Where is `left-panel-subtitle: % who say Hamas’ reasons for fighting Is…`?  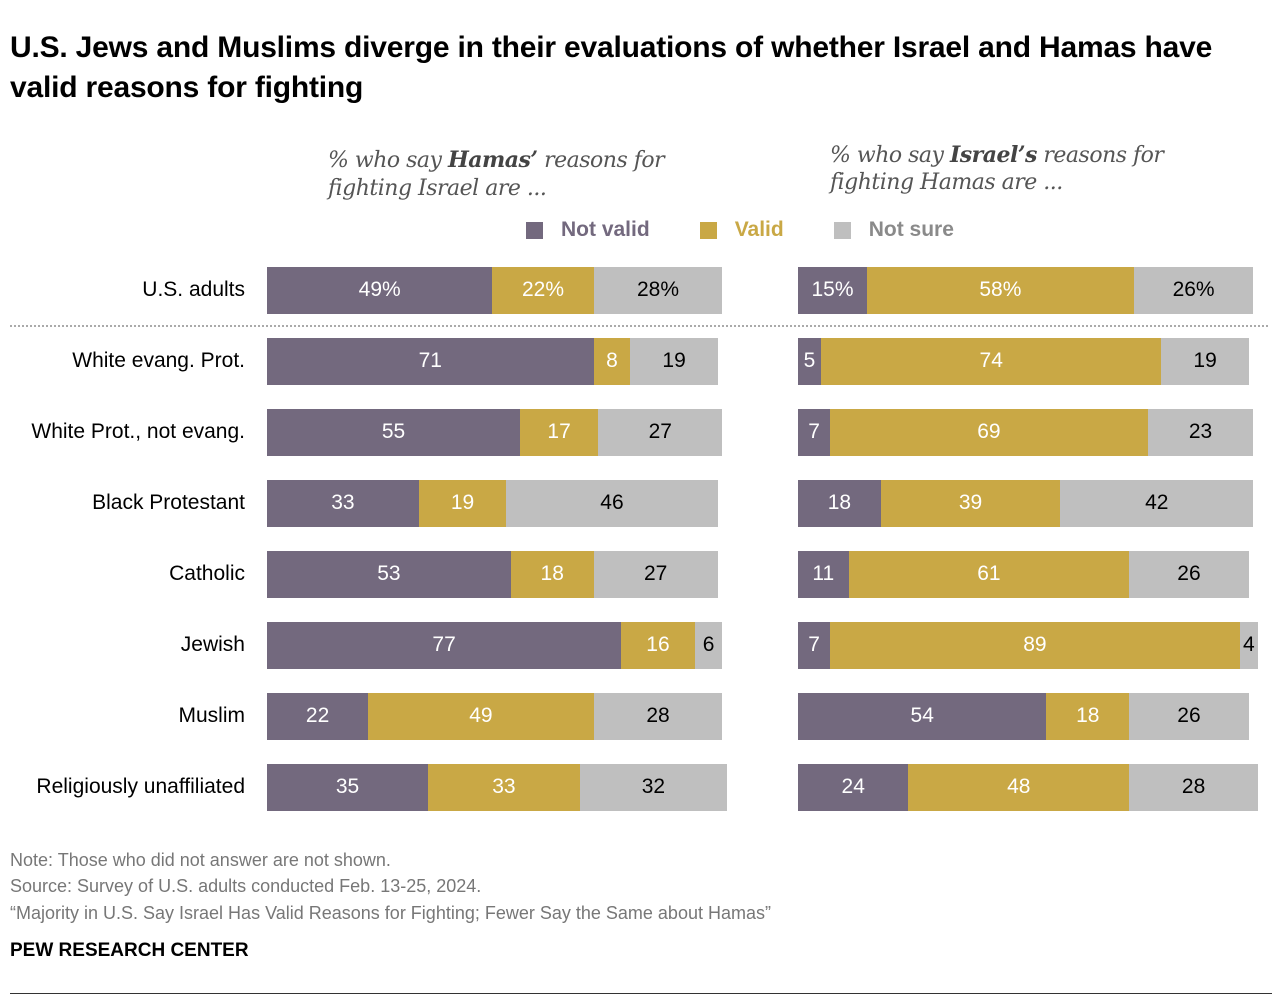
left-panel-subtitle: % who say Hamas’ reasons for fighting Is… is located at coordinates (496, 174).